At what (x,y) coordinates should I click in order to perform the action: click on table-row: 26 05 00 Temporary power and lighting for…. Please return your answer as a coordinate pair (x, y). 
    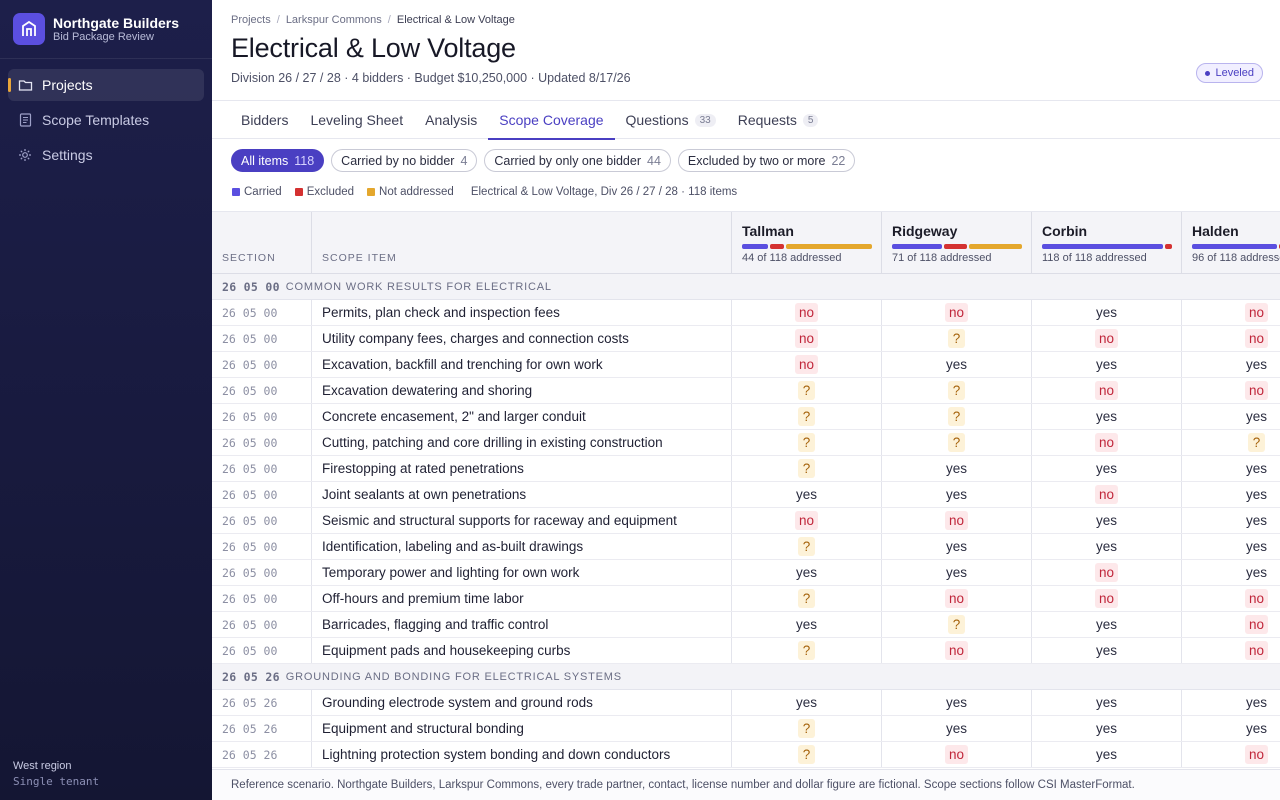
    Looking at the image, I should click on (746, 573).